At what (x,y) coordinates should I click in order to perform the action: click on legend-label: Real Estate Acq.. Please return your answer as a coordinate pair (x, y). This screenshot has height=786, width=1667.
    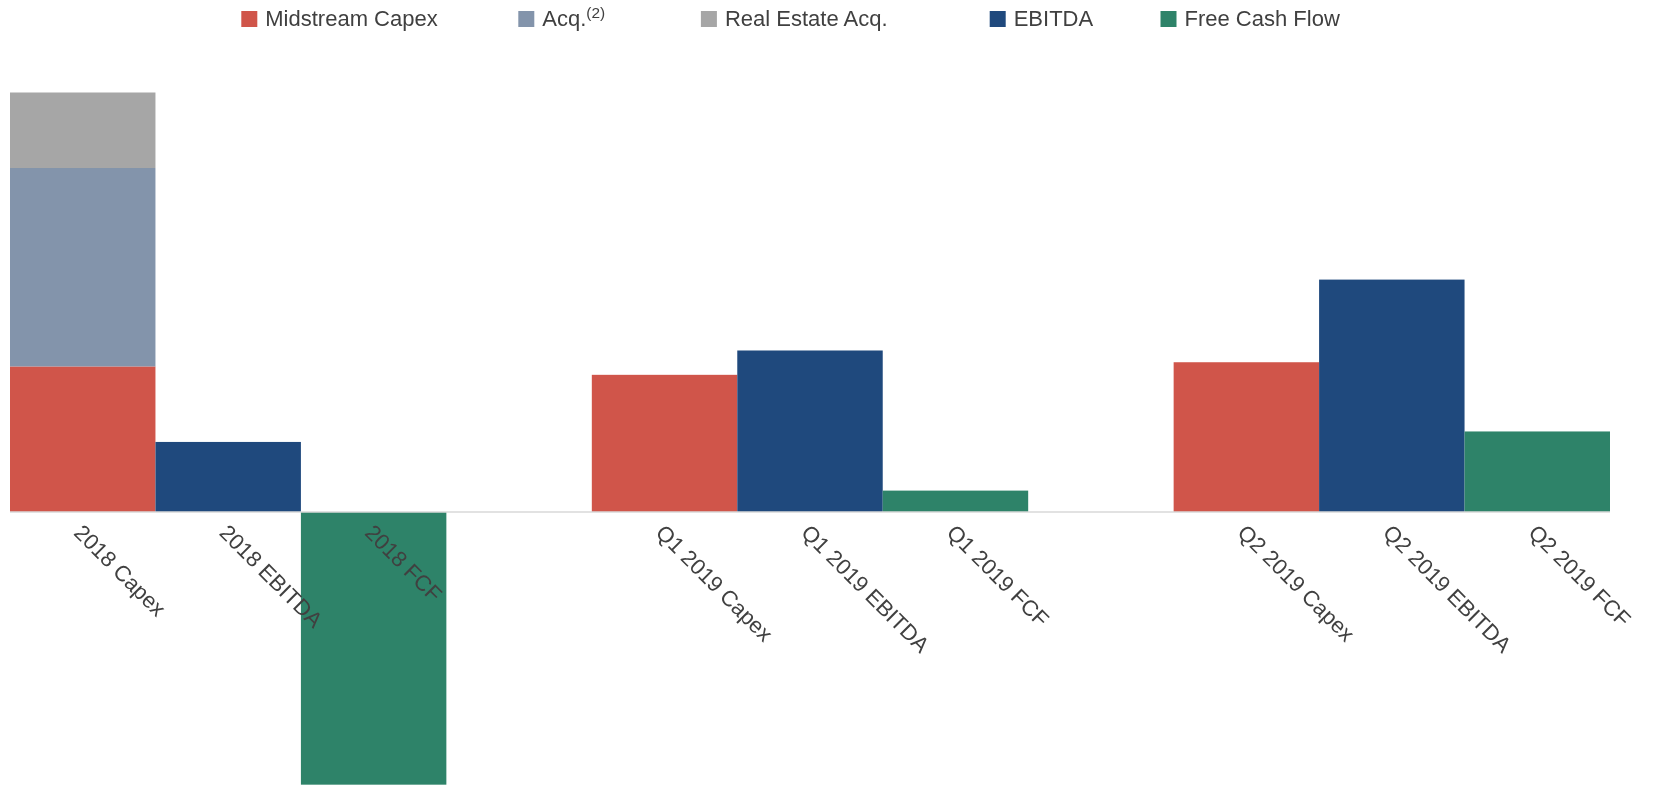
    Looking at the image, I should click on (806, 18).